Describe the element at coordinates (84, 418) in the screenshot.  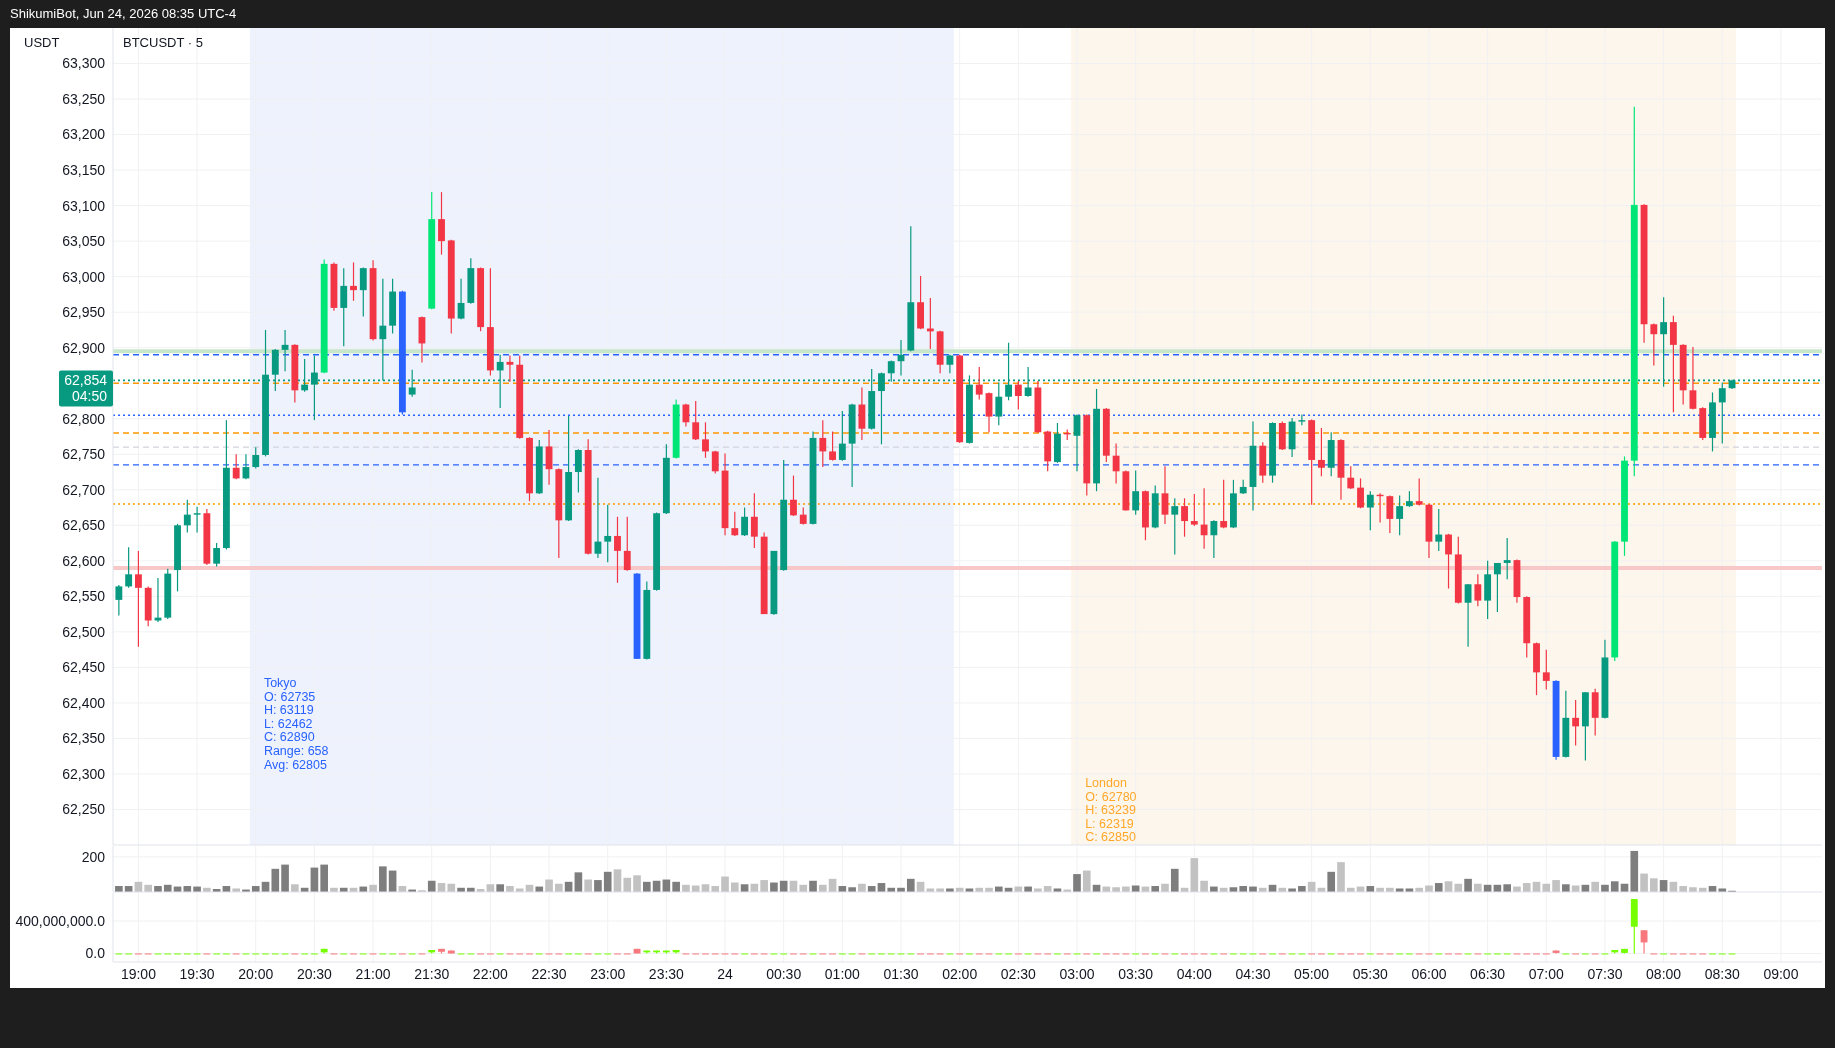
I see `y-tick-label: 62,800` at that location.